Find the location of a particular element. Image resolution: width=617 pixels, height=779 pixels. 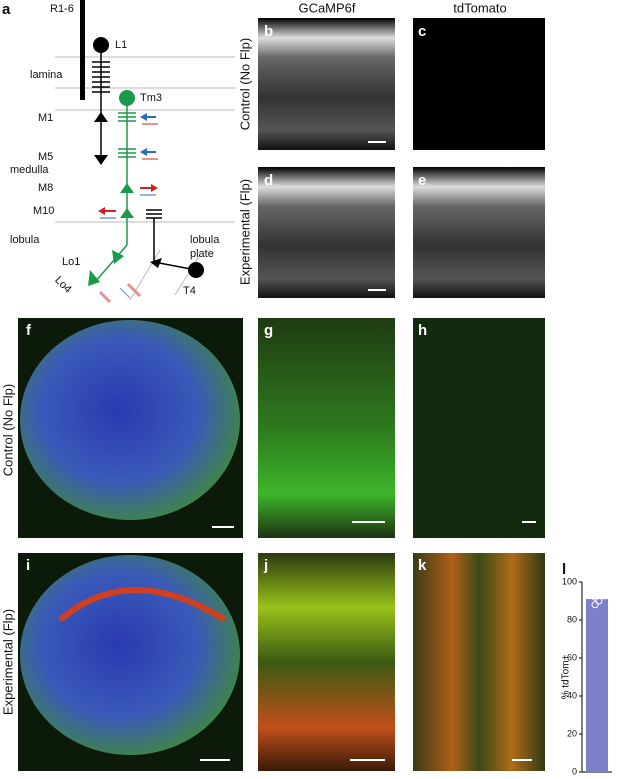

diagram-label: medulla is located at coordinates (29, 170).